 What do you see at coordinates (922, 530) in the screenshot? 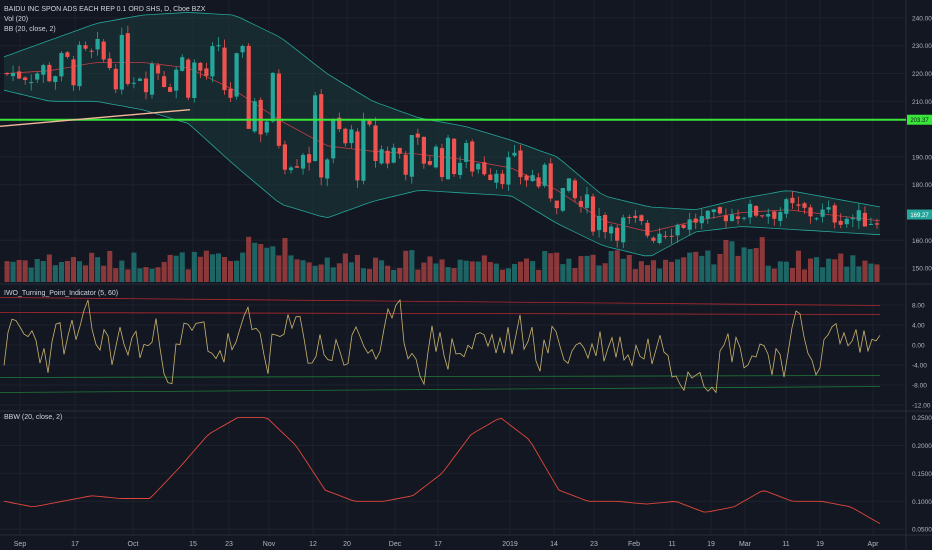
I see `bbw-axis-tick: 0.0500` at bounding box center [922, 530].